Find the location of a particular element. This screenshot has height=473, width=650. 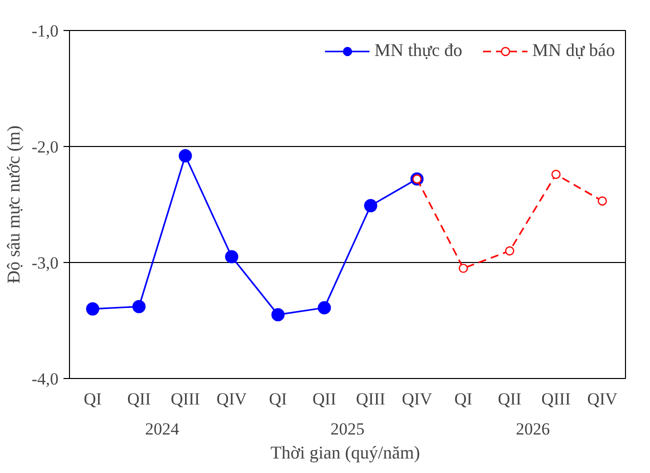

text: 2025 is located at coordinates (347, 429).